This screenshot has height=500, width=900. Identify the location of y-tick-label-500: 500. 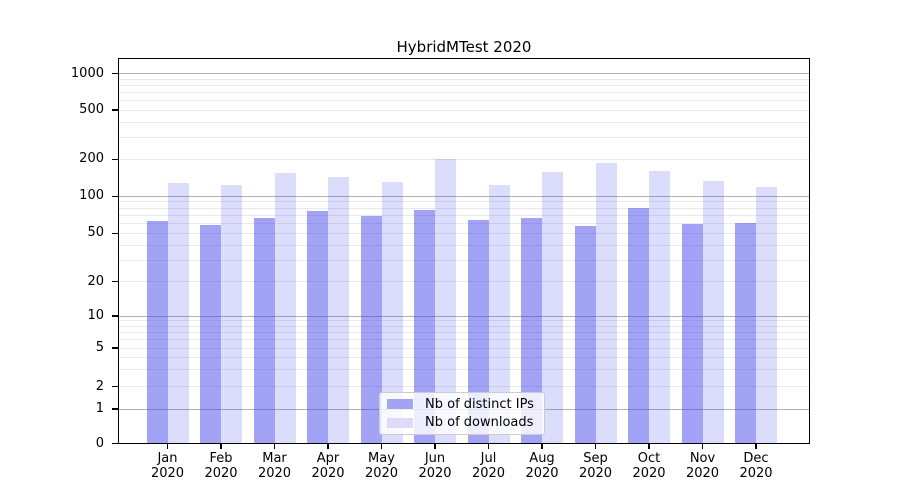
(91, 109).